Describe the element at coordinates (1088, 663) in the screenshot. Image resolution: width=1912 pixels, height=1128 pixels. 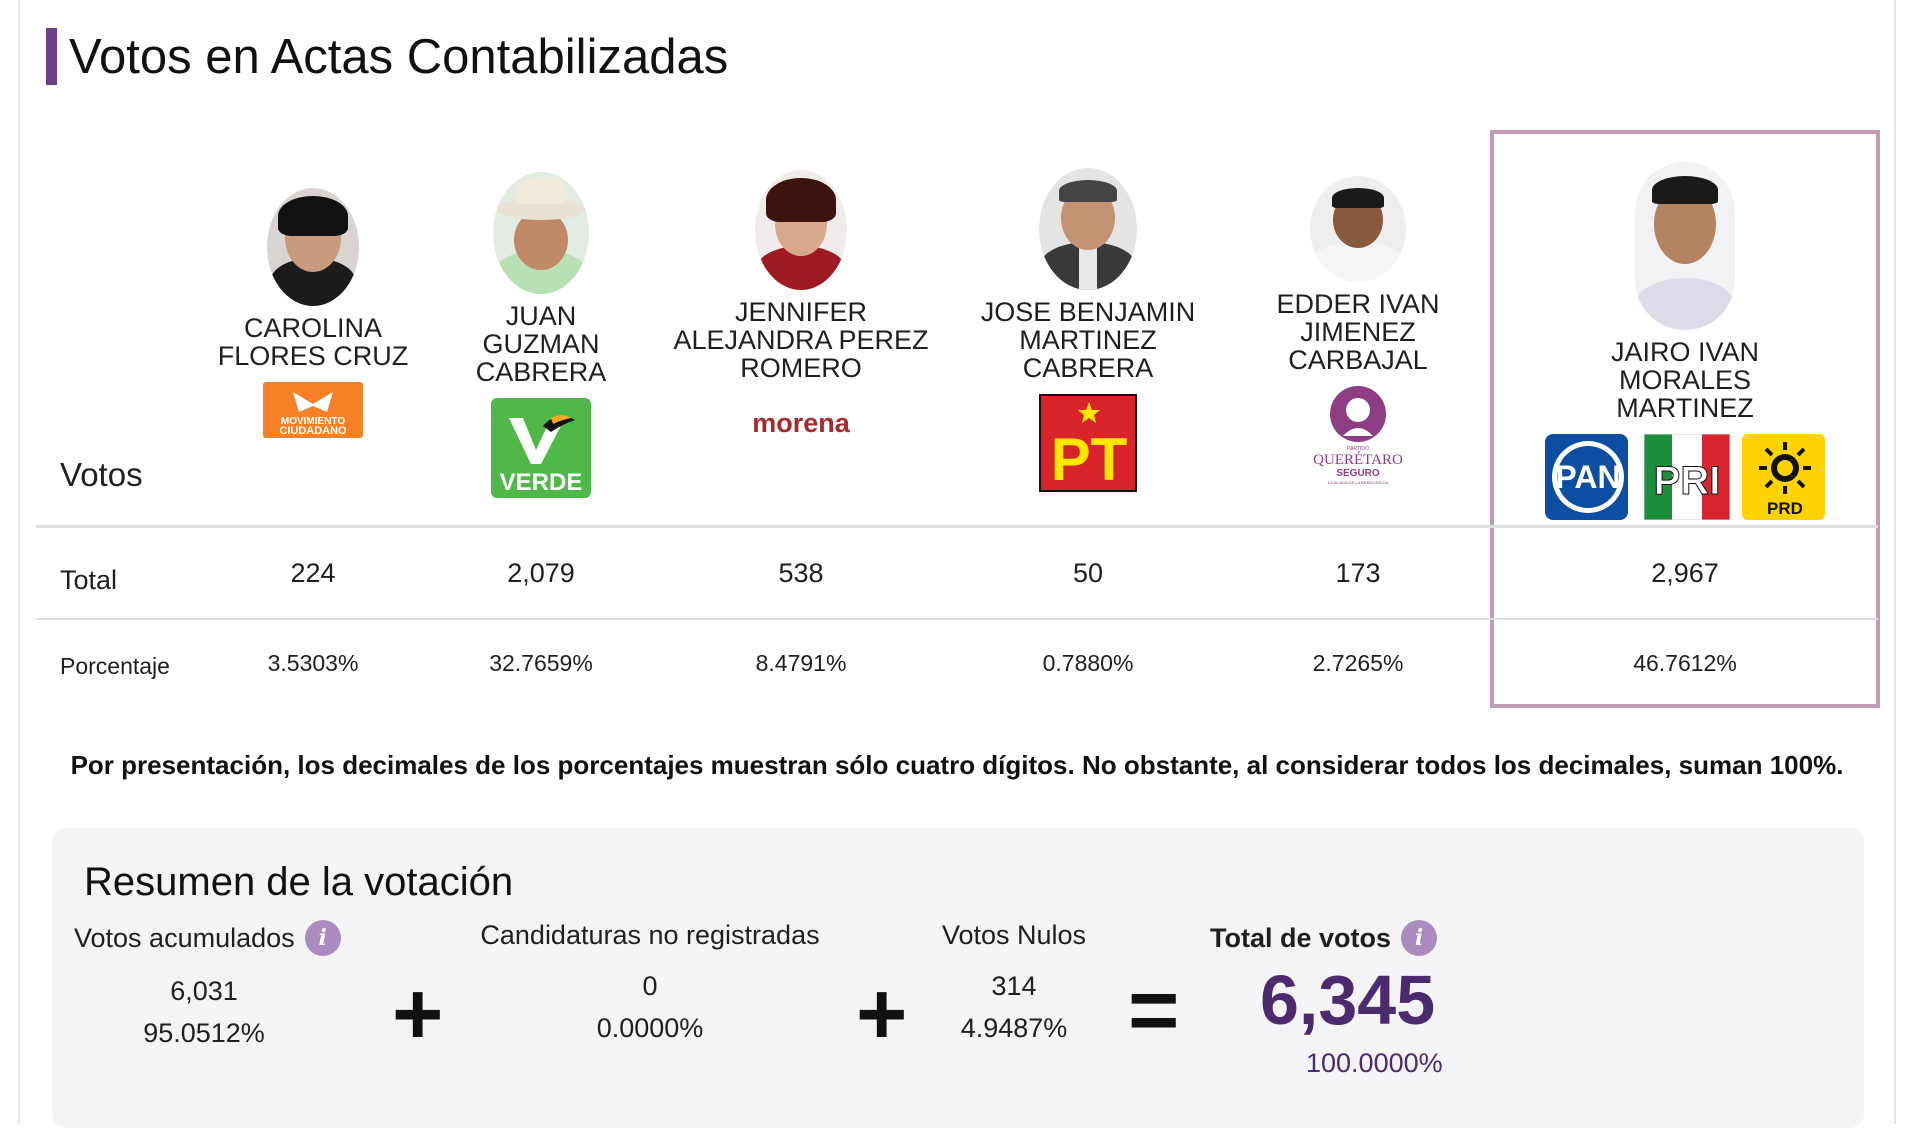
I see `percentage-value: 0.7880%` at that location.